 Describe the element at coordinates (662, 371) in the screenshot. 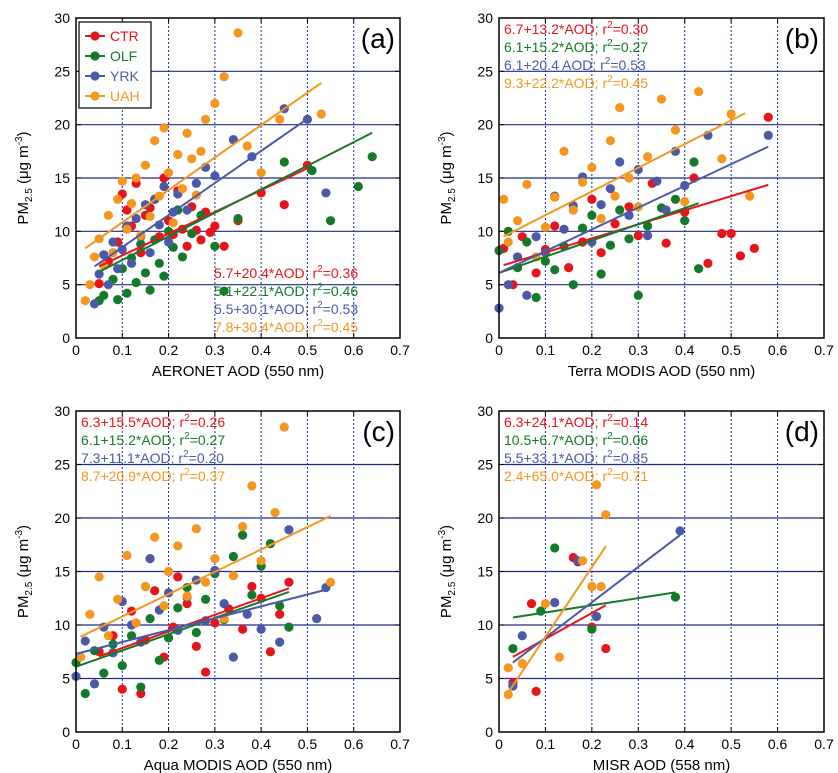

I see `x-axis-label: Terra MODIS AOD (550 nm)` at that location.